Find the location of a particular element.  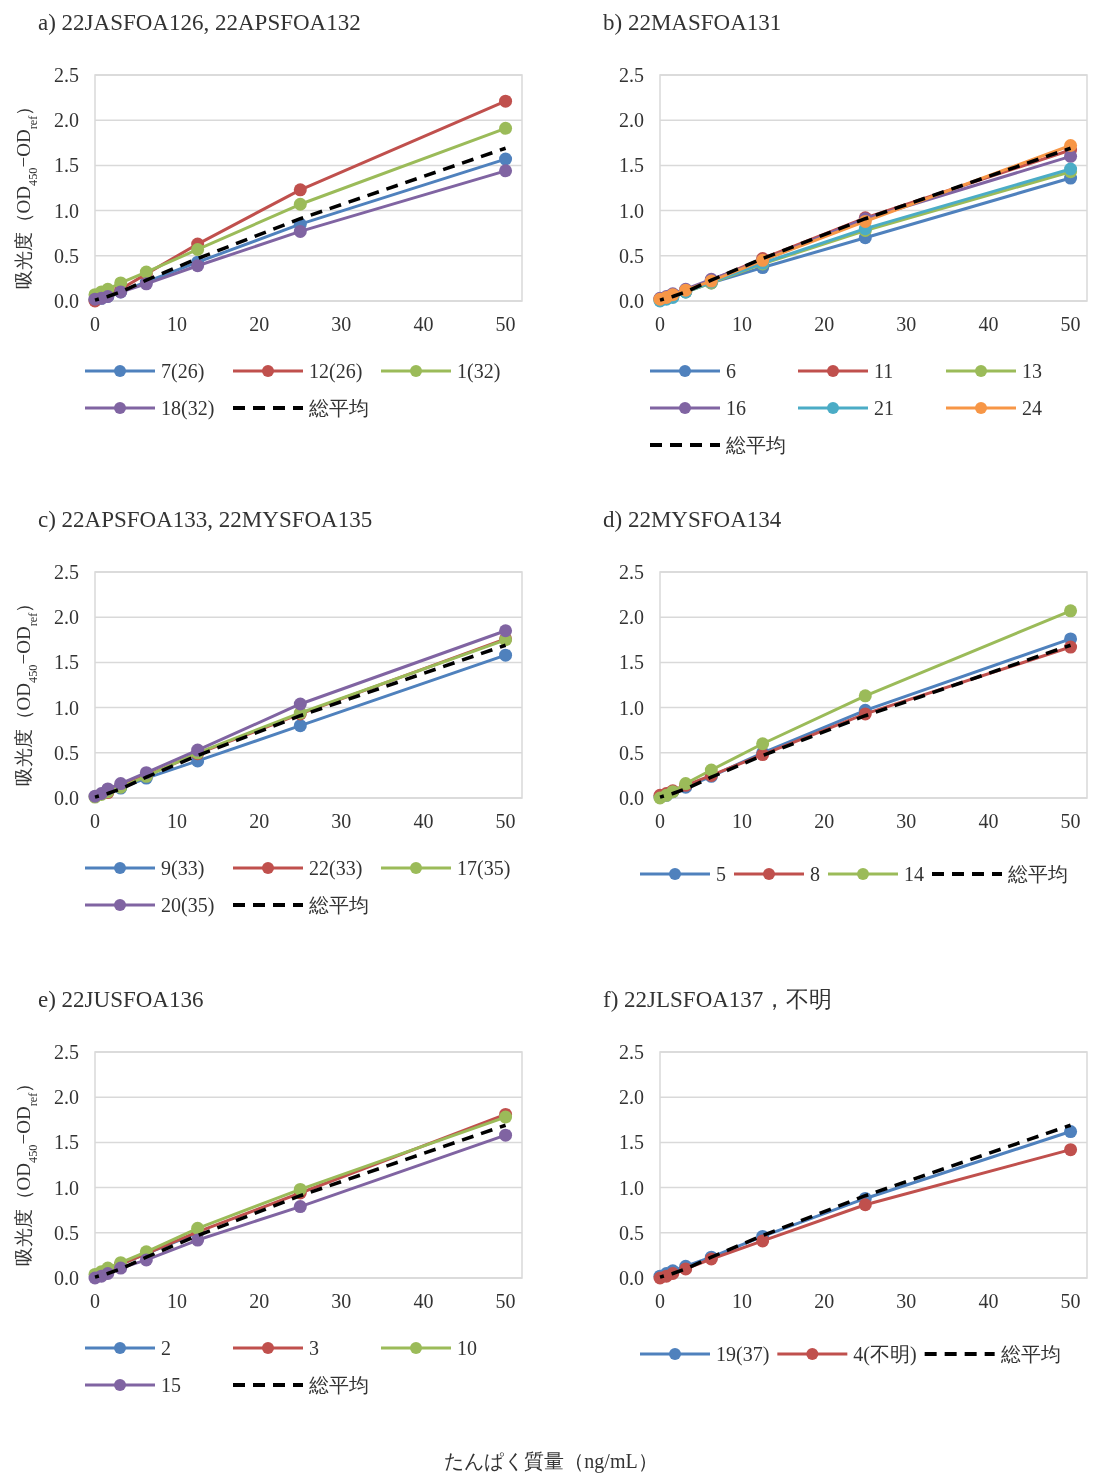

legend-label: 18(32) is located at coordinates (188, 408).